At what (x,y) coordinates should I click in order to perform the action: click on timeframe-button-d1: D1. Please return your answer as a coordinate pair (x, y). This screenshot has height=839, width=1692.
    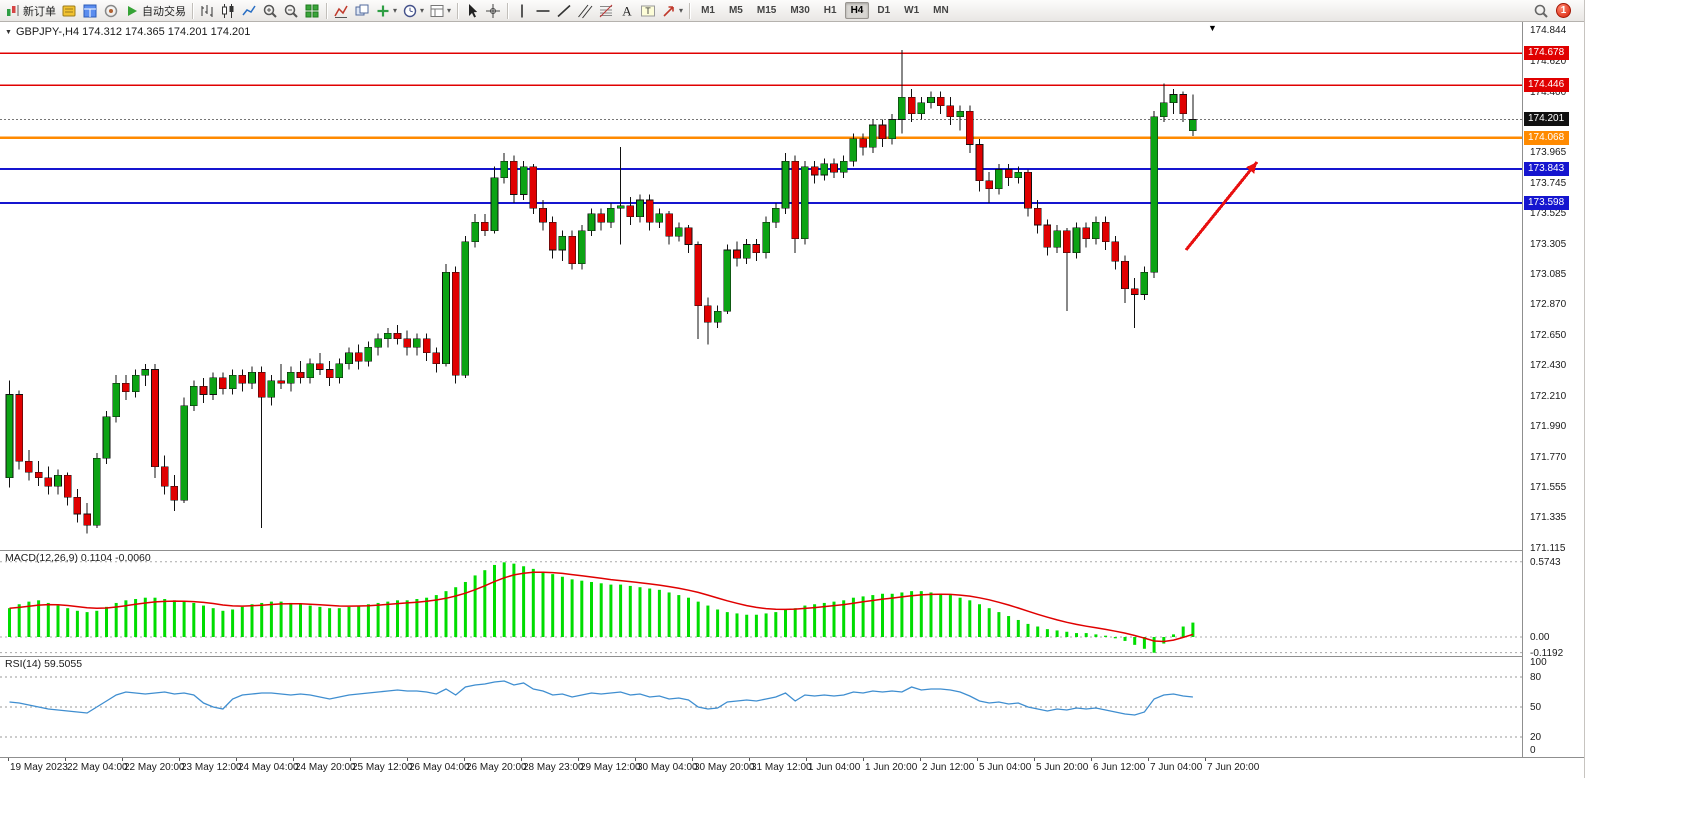
    Looking at the image, I should click on (884, 10).